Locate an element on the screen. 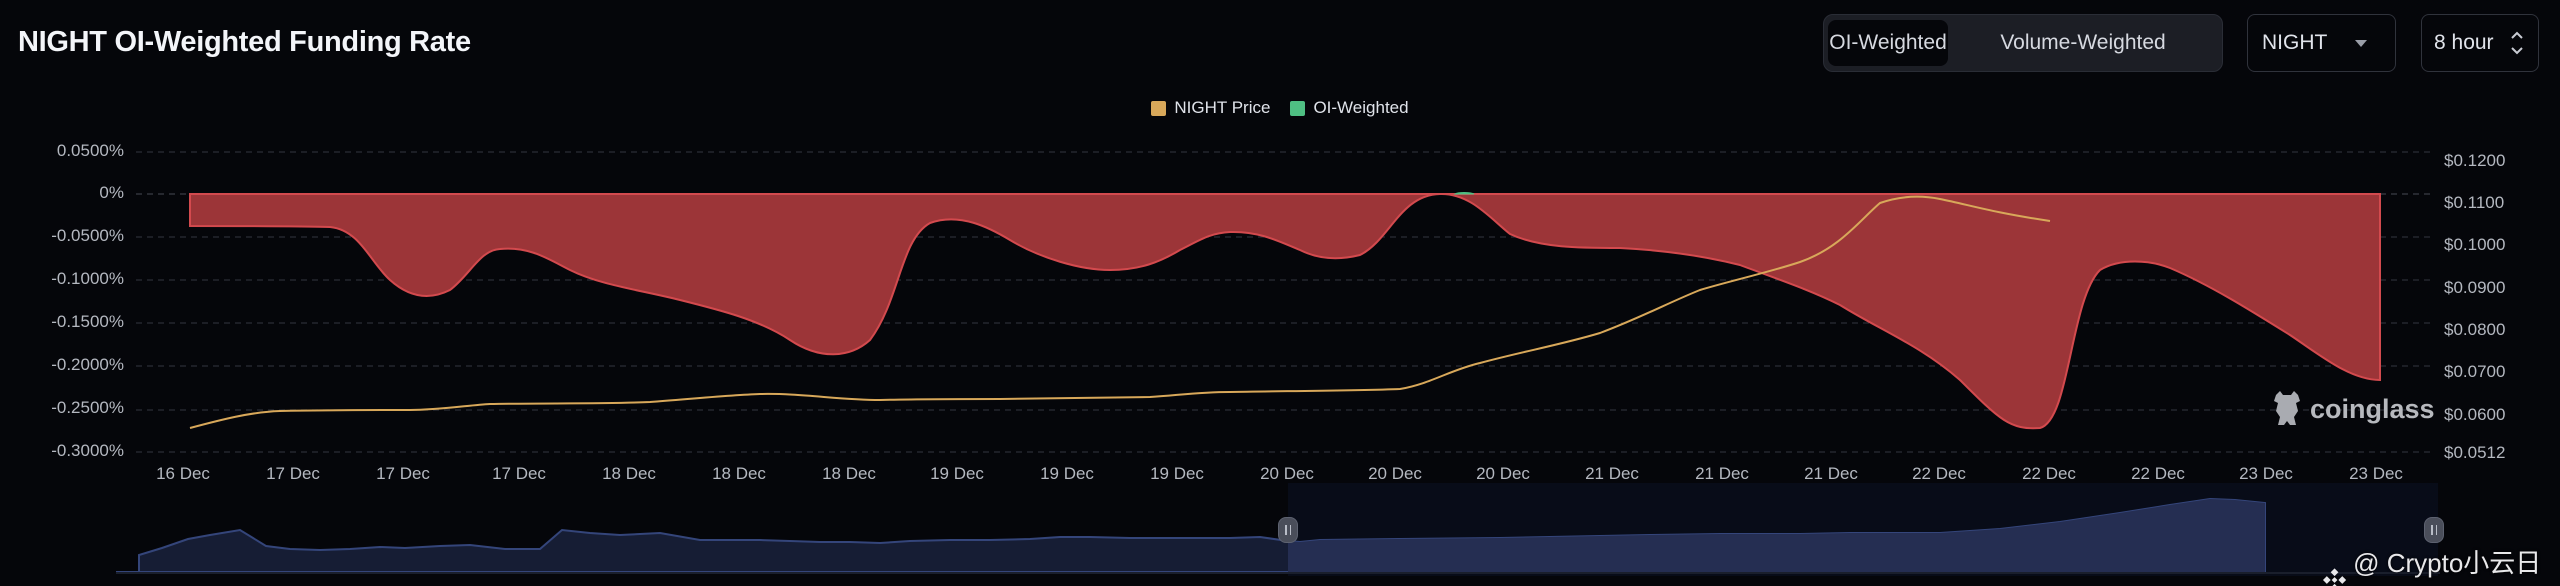 The width and height of the screenshot is (2560, 586). legend-item-oi-weighted: OI-Weighted is located at coordinates (1349, 108).